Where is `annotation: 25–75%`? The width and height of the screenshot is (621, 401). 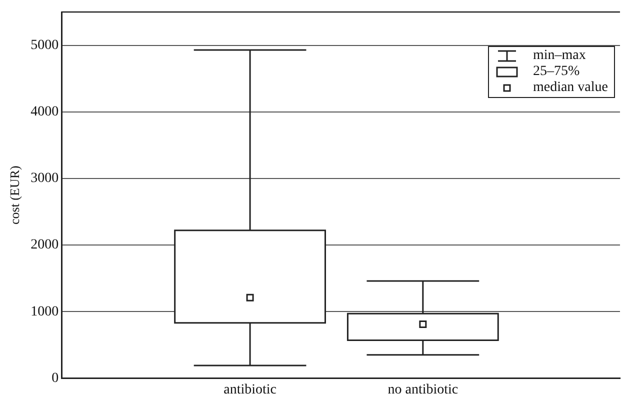 annotation: 25–75% is located at coordinates (556, 72).